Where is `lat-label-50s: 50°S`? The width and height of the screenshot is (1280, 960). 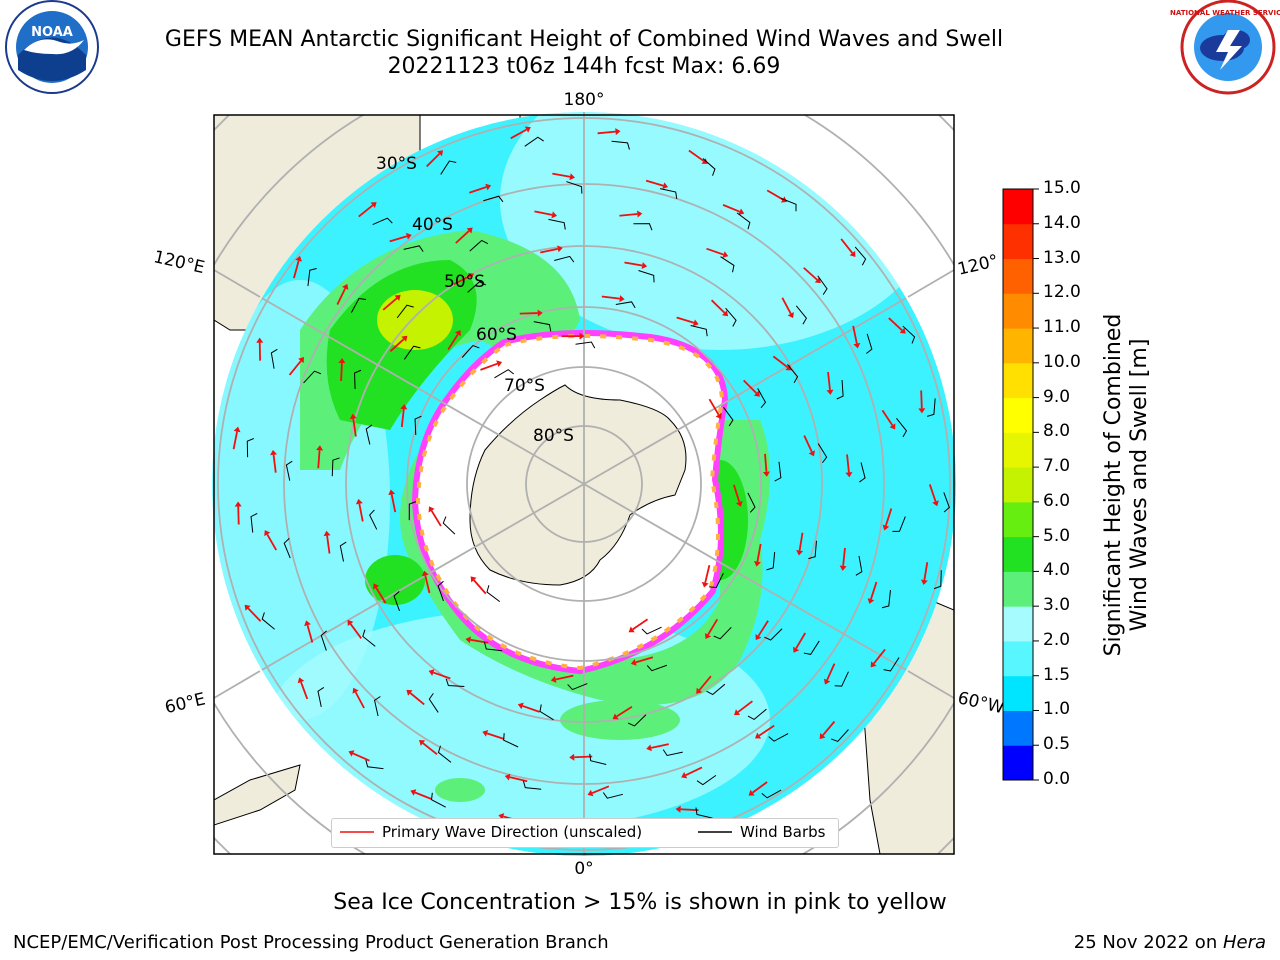 lat-label-50s: 50°S is located at coordinates (464, 282).